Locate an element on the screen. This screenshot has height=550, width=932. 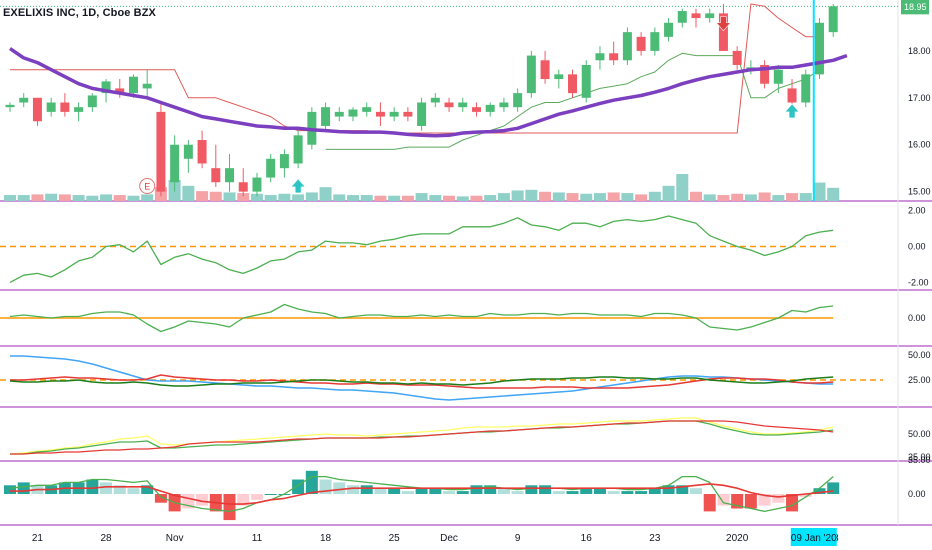
osc3-line-green is located at coordinates (421, 381).